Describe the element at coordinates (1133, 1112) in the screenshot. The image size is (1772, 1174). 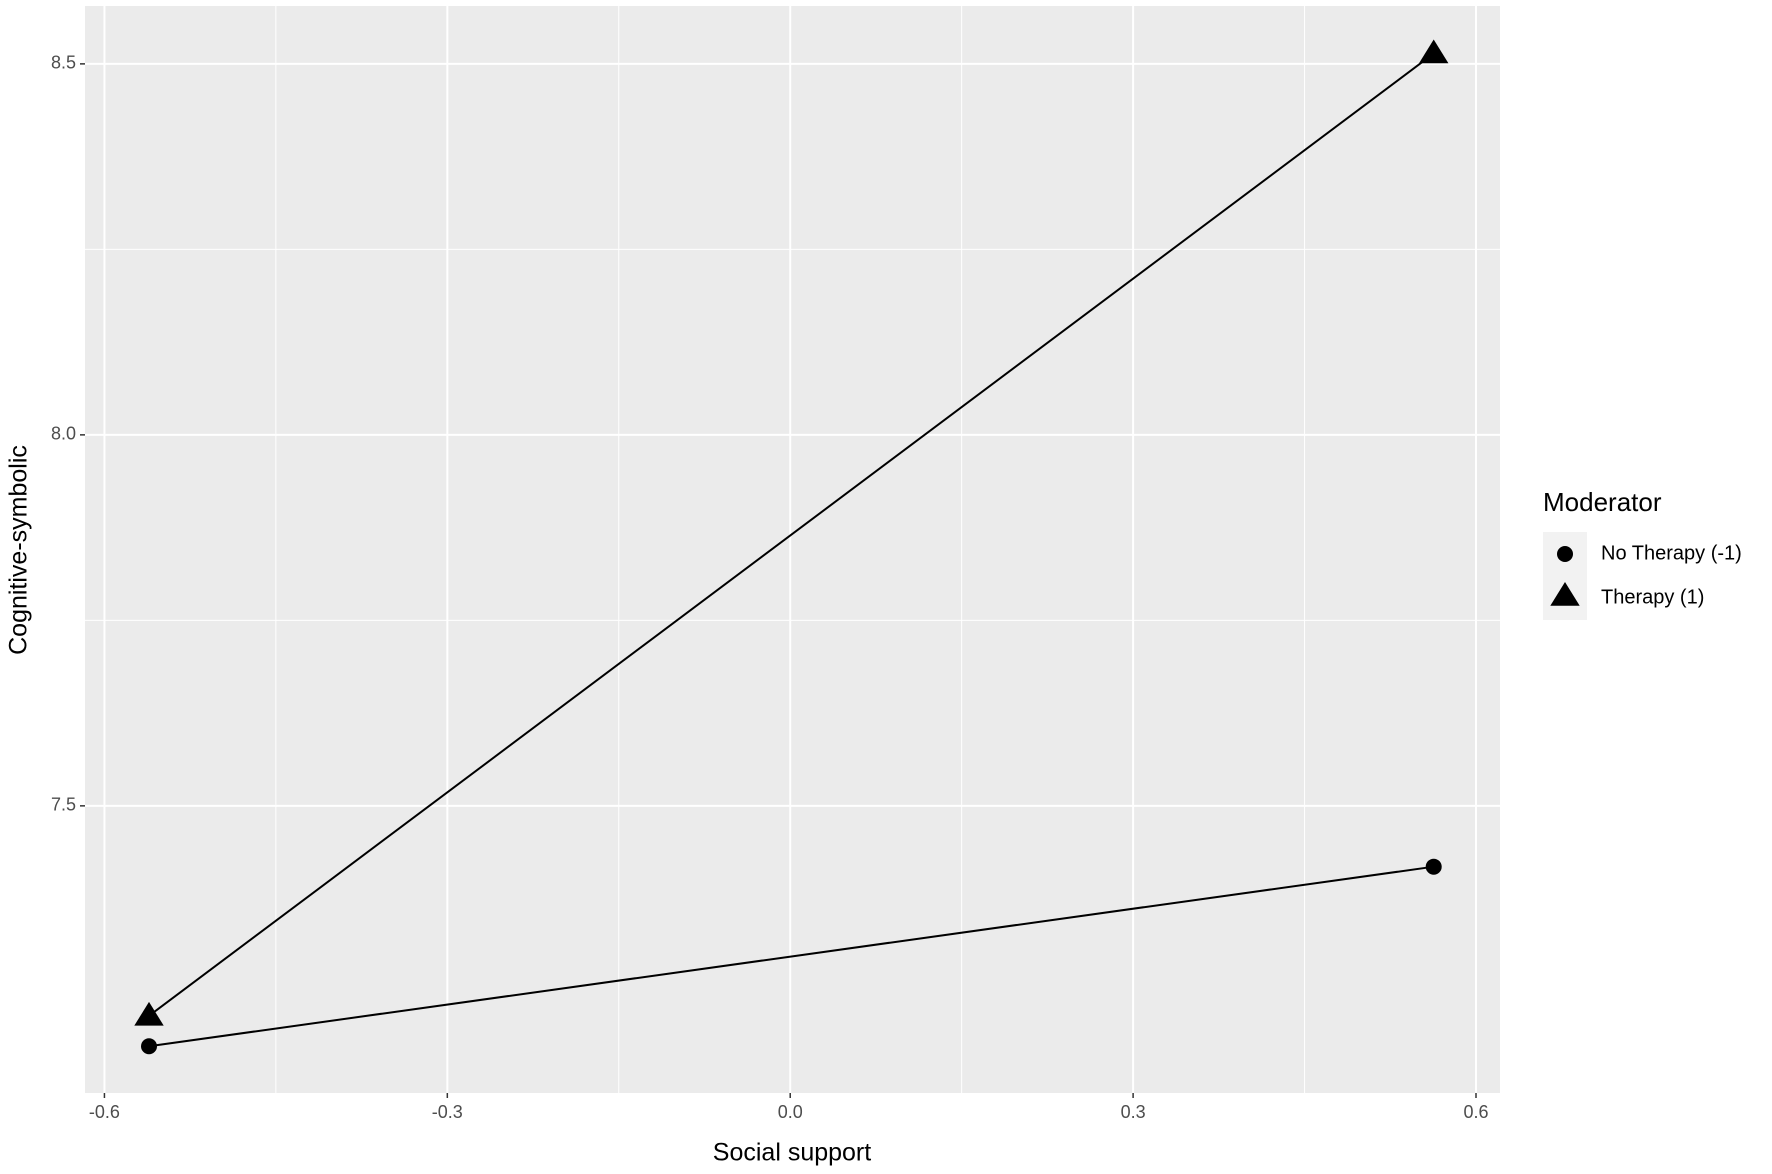
I see `x-tick-label: 0.3` at that location.